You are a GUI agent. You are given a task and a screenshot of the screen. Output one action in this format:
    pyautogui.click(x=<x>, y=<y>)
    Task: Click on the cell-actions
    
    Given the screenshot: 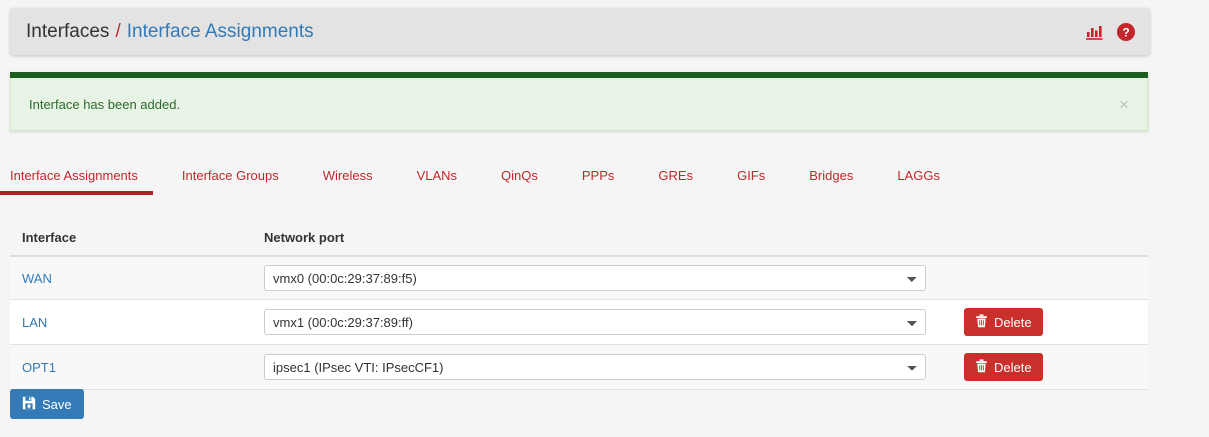 What is the action you would take?
    pyautogui.click(x=1050, y=278)
    